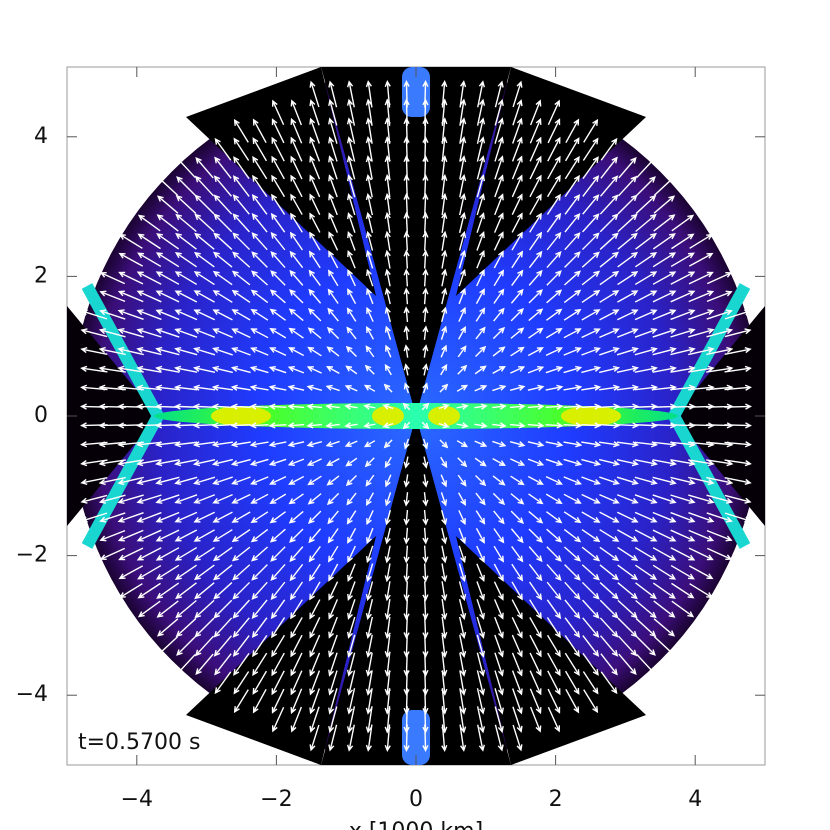 The height and width of the screenshot is (830, 830). I want to click on y-tick-label: −2, so click(32, 555).